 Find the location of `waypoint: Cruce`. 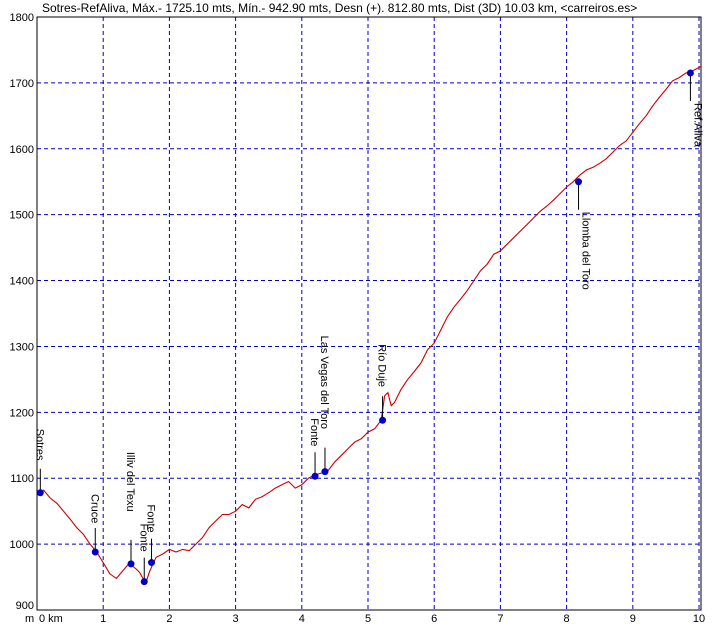

waypoint: Cruce is located at coordinates (94, 525).